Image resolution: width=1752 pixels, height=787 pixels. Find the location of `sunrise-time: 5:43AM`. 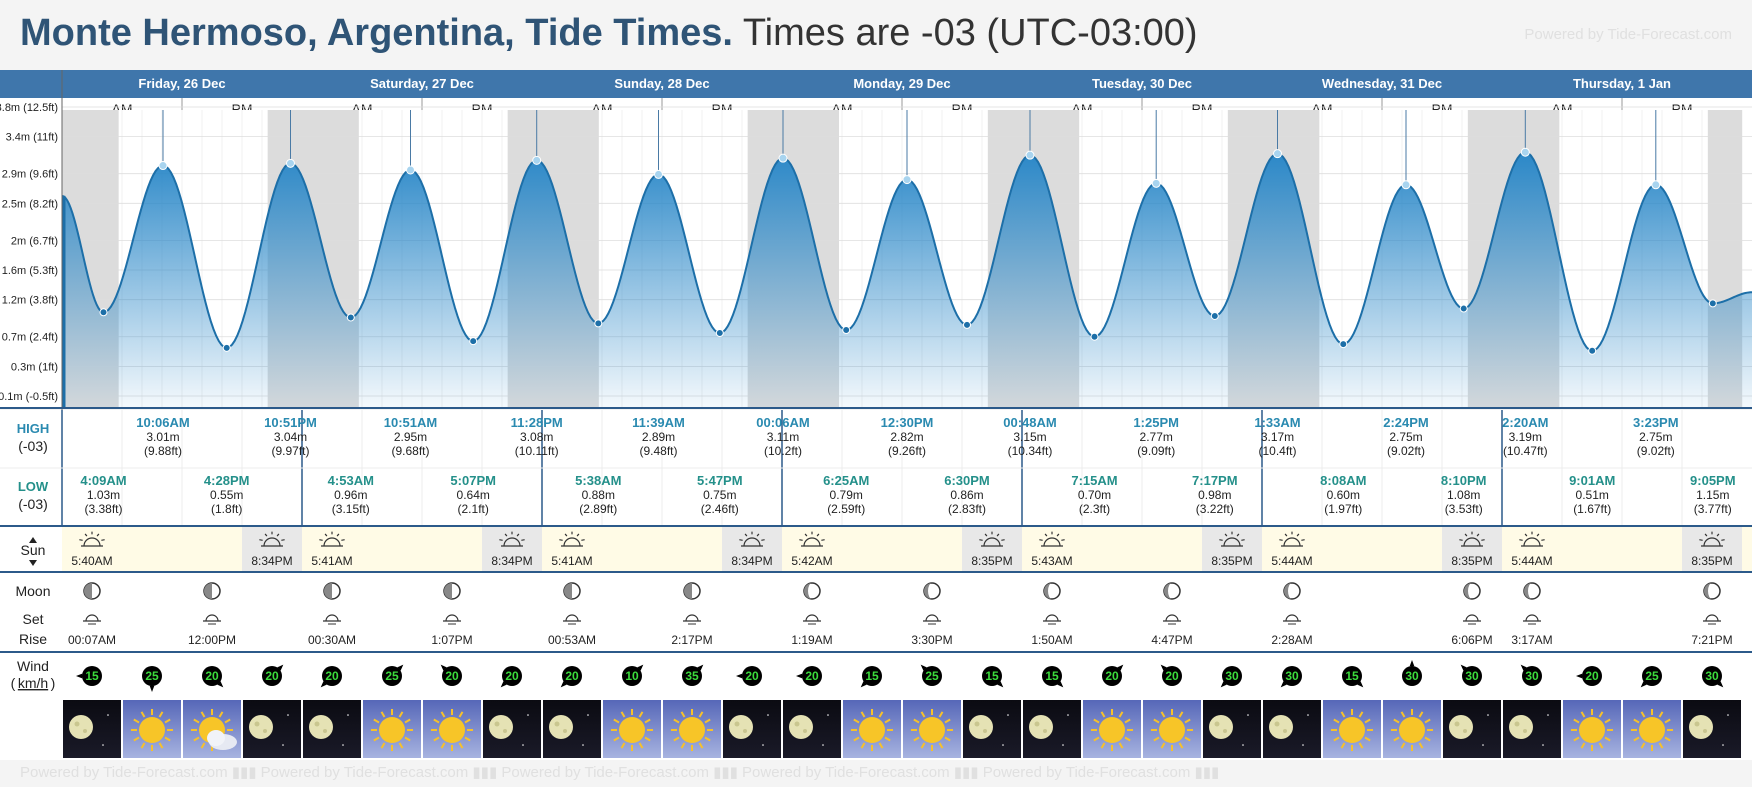

sunrise-time: 5:43AM is located at coordinates (1051, 561).